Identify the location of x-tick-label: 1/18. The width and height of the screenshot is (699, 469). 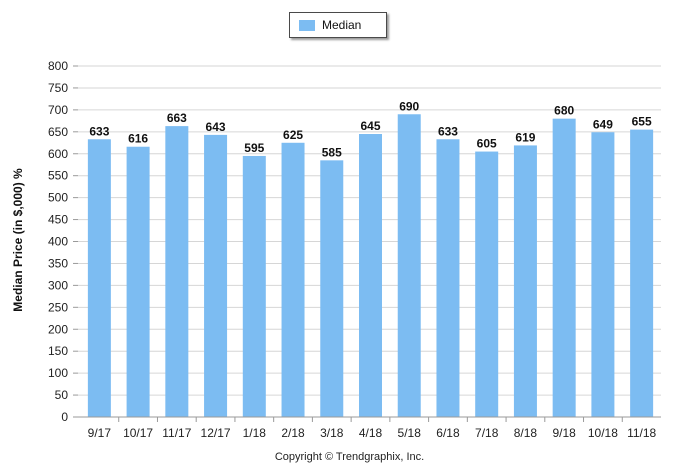
(255, 433).